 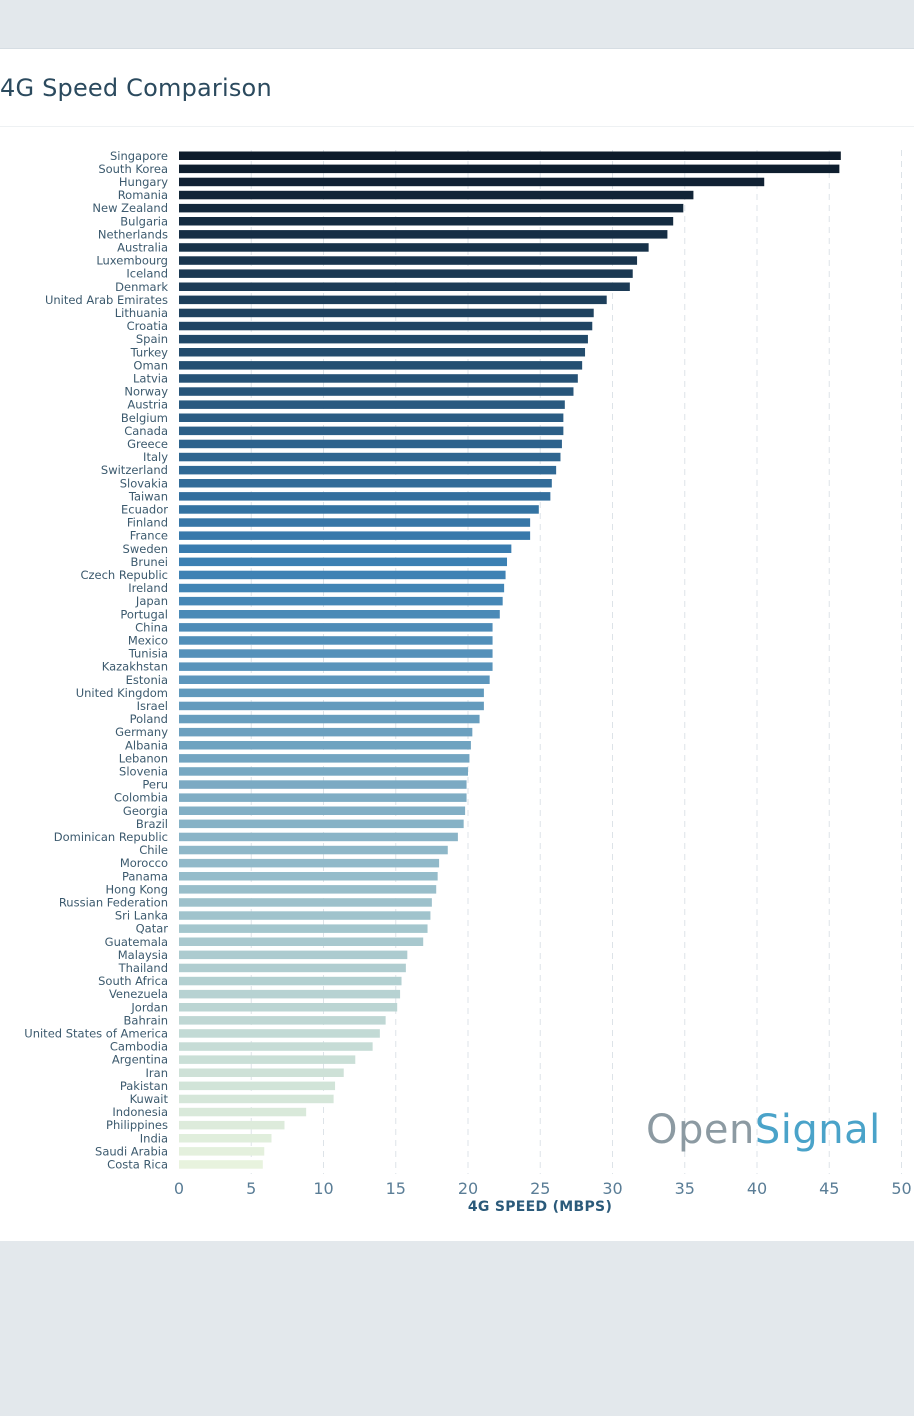 What do you see at coordinates (138, 994) in the screenshot?
I see `category-label: Venezuela` at bounding box center [138, 994].